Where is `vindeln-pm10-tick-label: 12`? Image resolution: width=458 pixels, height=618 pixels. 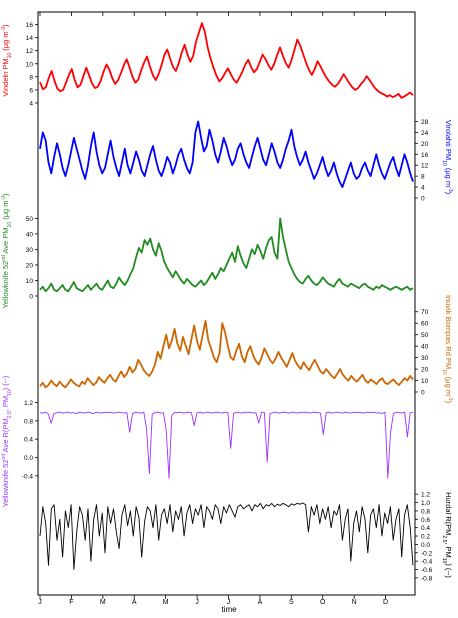 vindeln-pm10-tick-label: 12 is located at coordinates (30, 51).